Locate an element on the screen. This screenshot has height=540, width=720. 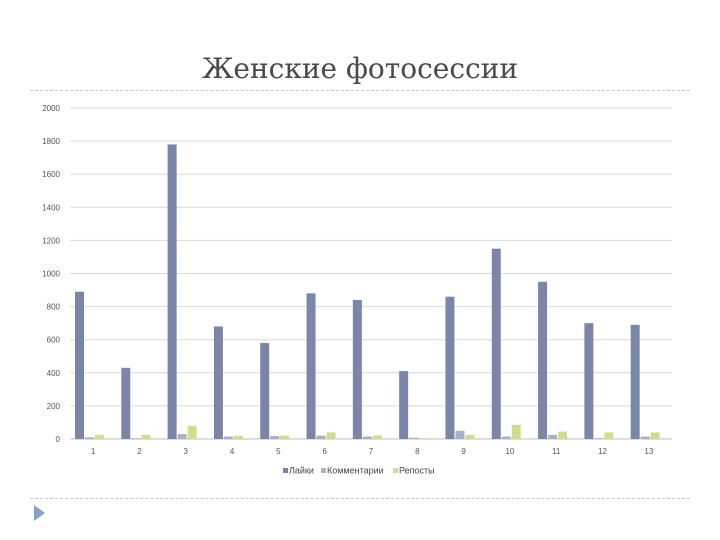
y-tick-label: 2000 is located at coordinates (51, 108).